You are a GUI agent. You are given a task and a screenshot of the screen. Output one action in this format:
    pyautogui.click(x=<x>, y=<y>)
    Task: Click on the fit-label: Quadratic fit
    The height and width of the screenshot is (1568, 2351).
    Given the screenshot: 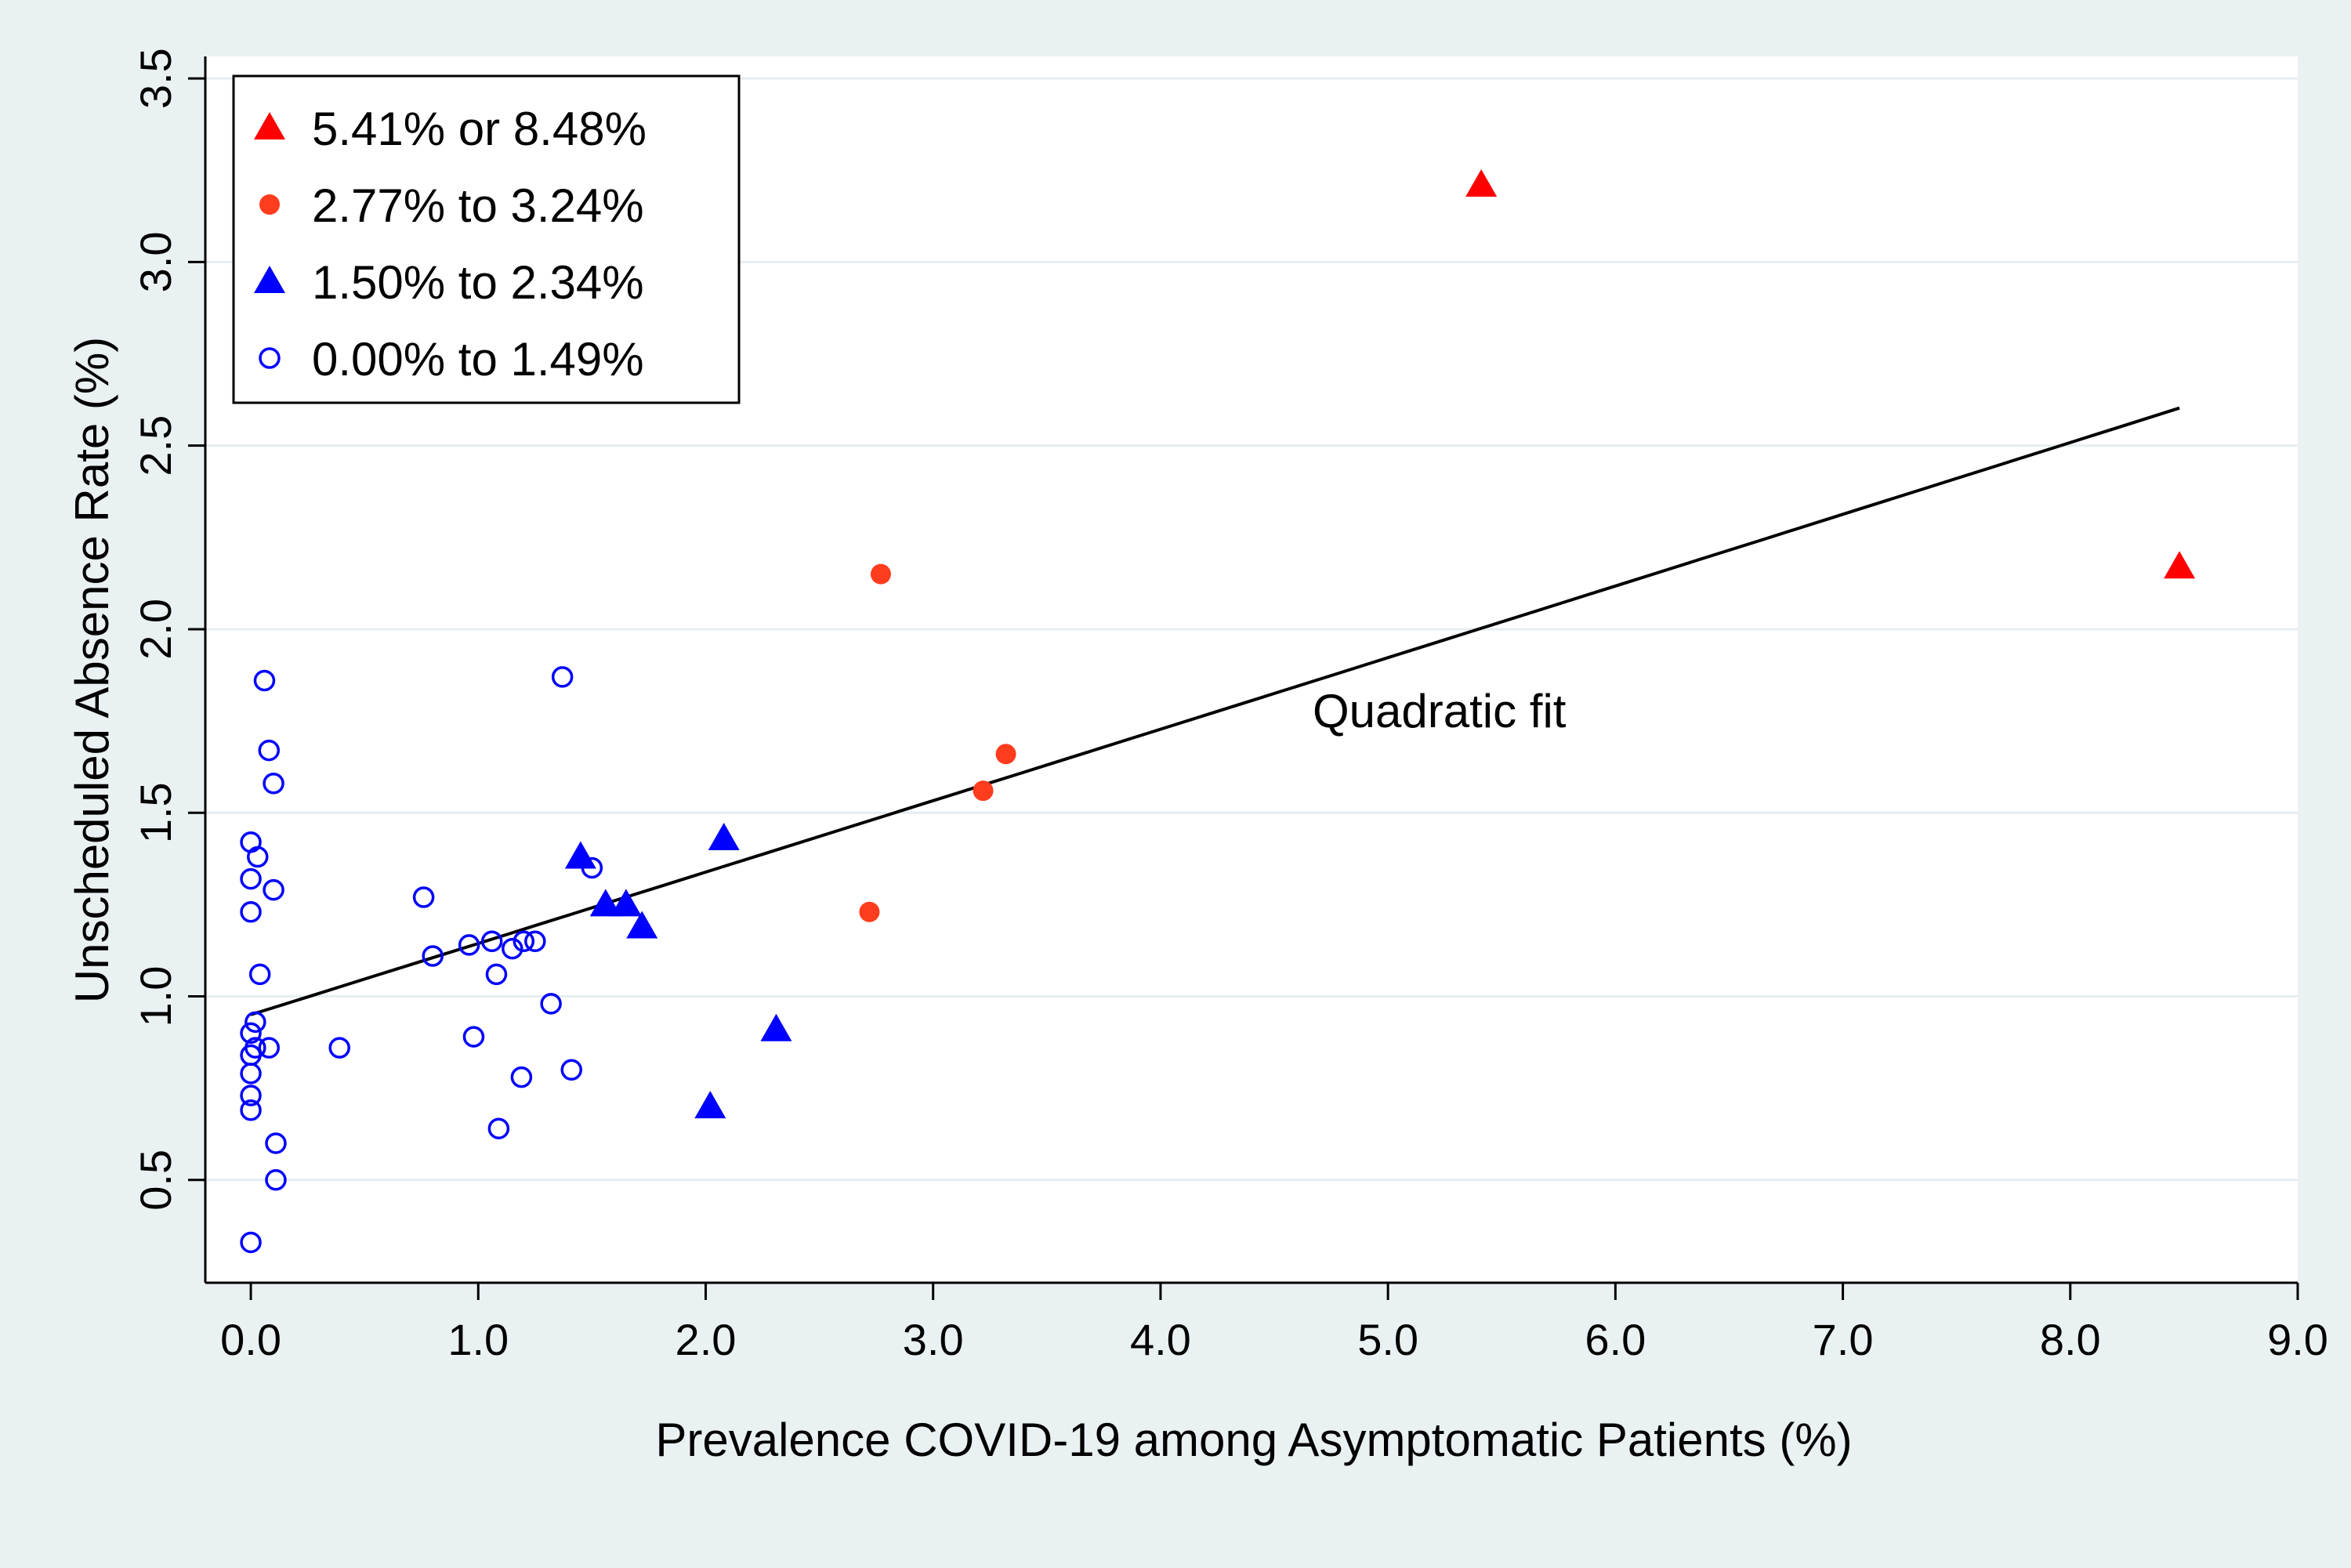 What is the action you would take?
    pyautogui.click(x=1440, y=711)
    